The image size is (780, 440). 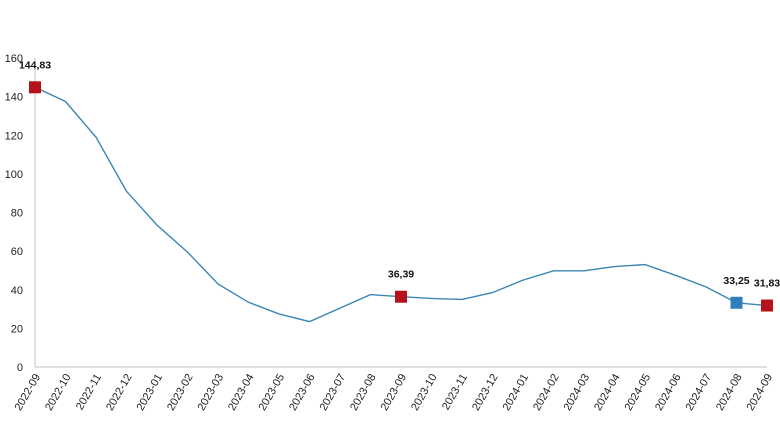 What do you see at coordinates (485, 392) in the screenshot?
I see `x-tick-label: 2023-12` at bounding box center [485, 392].